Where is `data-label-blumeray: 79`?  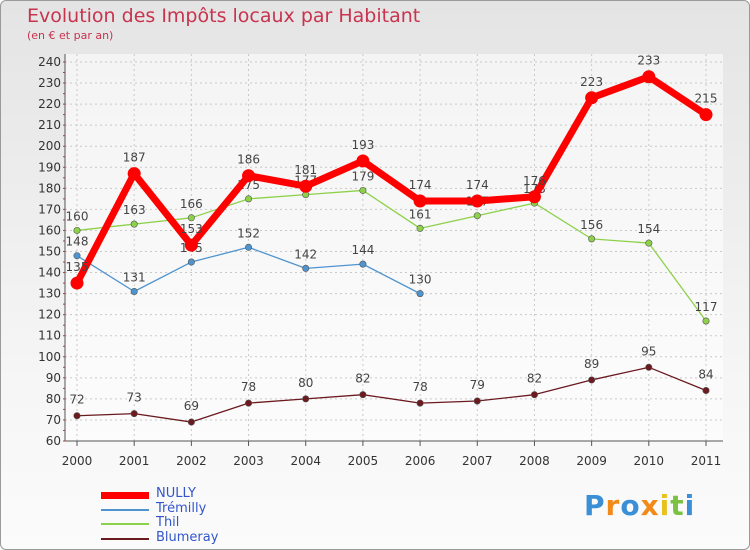
data-label-blumeray: 79 is located at coordinates (477, 385).